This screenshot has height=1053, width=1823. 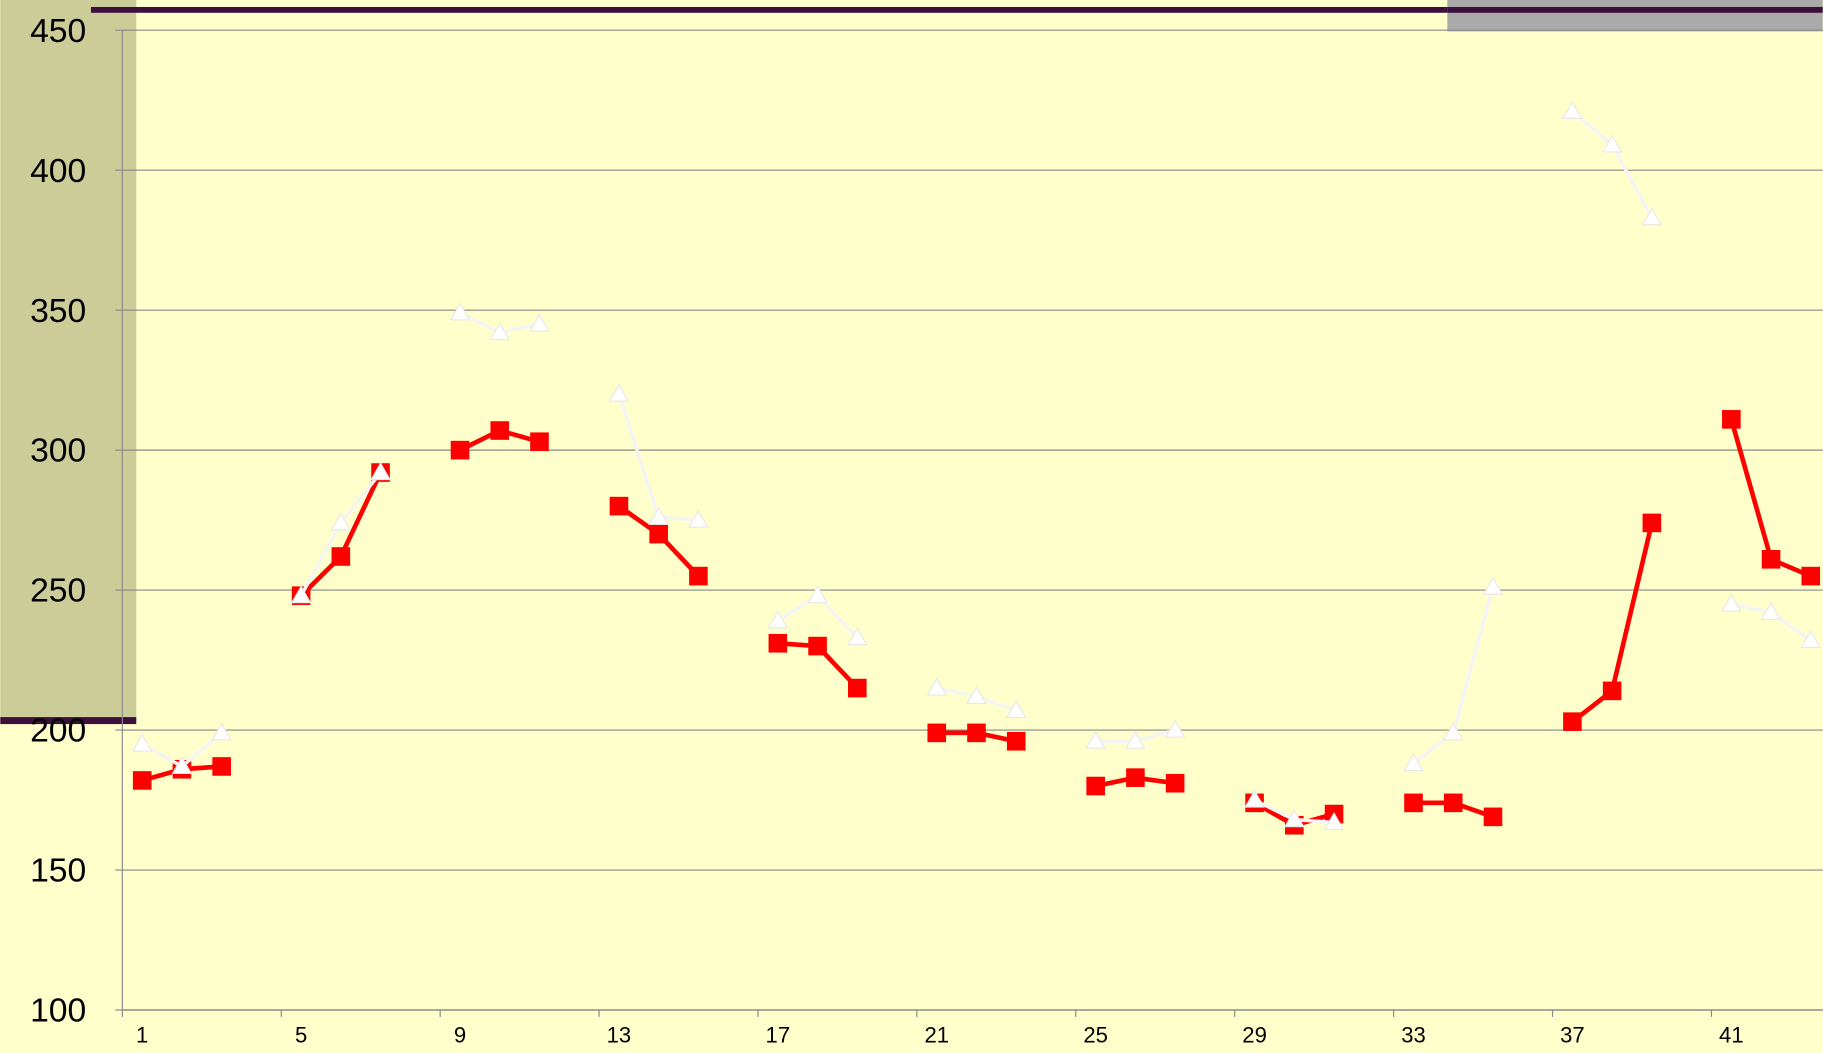 What do you see at coordinates (301, 1035) in the screenshot?
I see `x-tick-label: 5` at bounding box center [301, 1035].